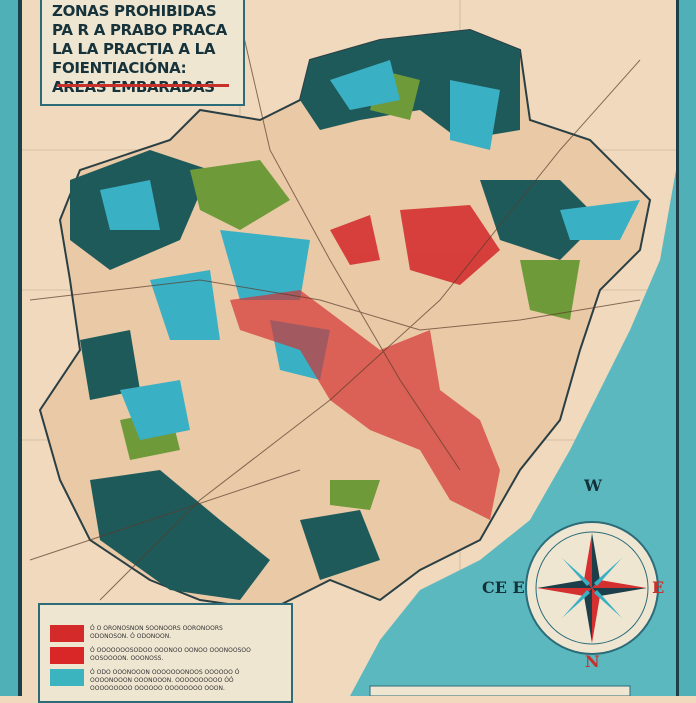 This screenshot has width=696, height=703. What do you see at coordinates (592, 661) in the screenshot?
I see `compass-label-south: N` at bounding box center [592, 661].